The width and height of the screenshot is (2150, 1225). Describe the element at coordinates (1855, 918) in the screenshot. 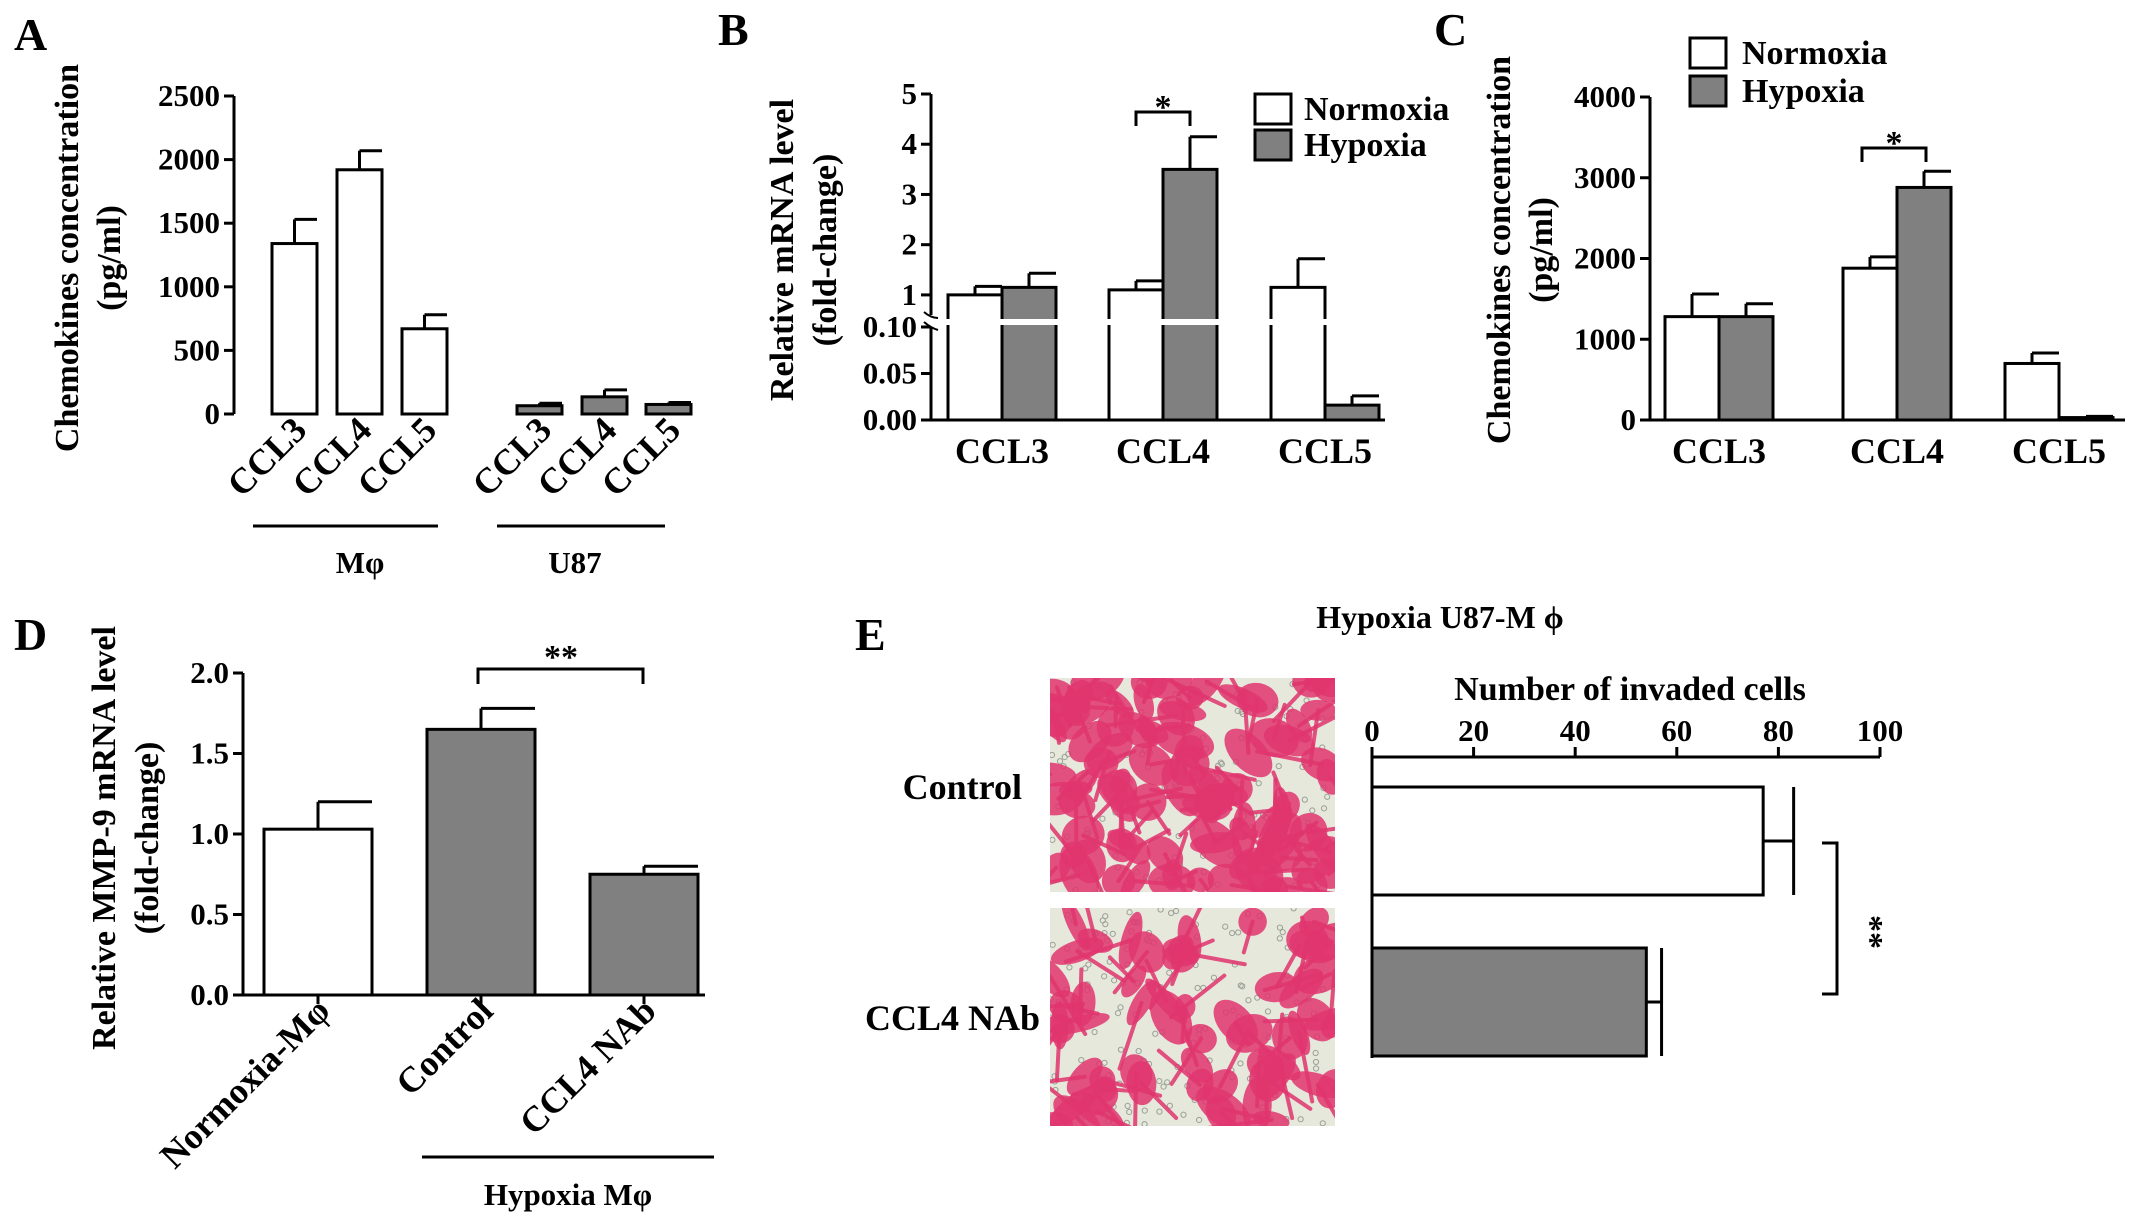

I see `panel-e-significance: **` at that location.